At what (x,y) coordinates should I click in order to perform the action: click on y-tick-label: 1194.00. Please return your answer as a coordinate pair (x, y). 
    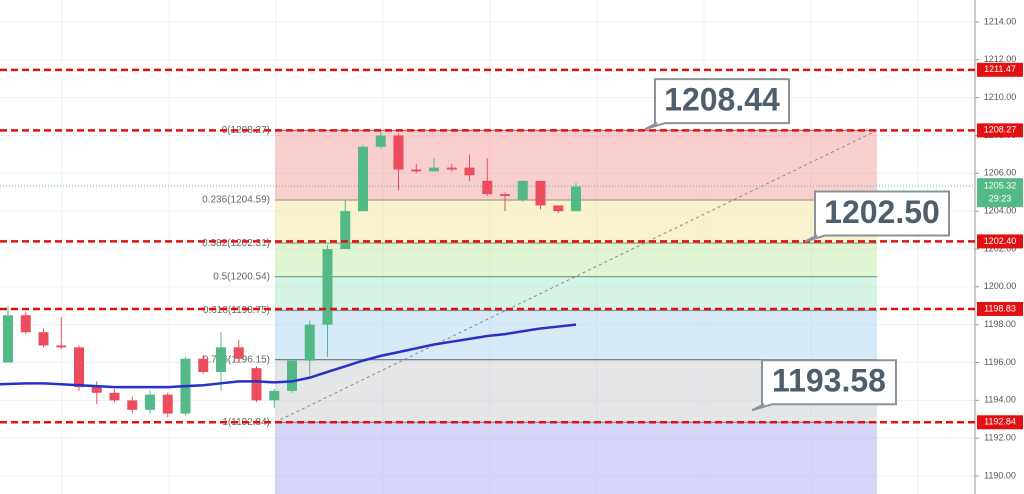
    Looking at the image, I should click on (1000, 400).